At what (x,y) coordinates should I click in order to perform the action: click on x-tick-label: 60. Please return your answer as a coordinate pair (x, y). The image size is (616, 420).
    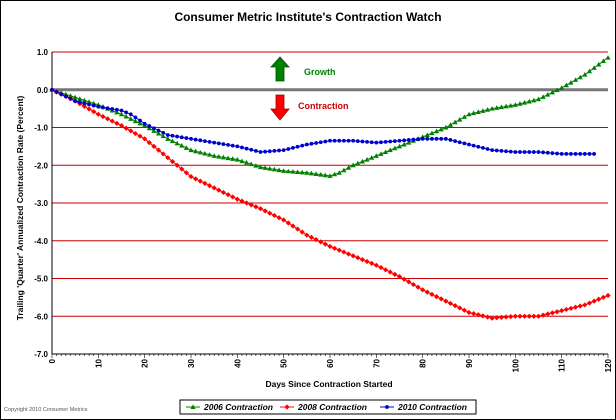
    Looking at the image, I should click on (330, 362).